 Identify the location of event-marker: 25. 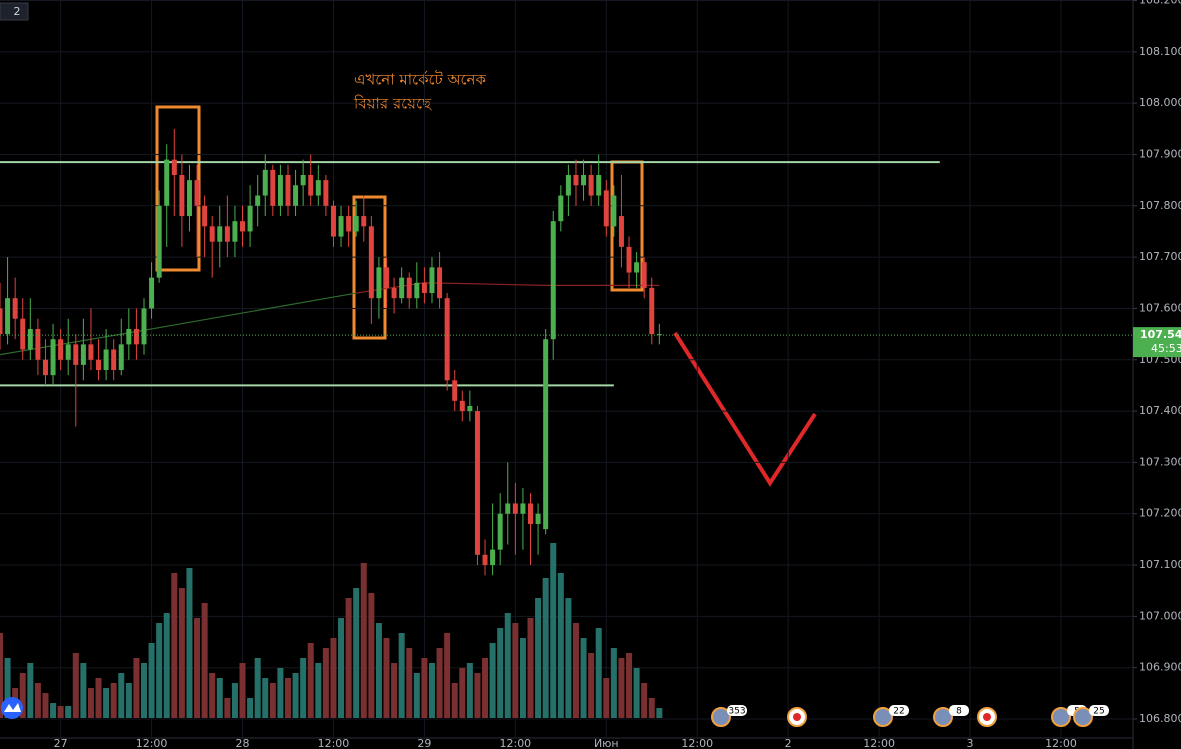
(1091, 716).